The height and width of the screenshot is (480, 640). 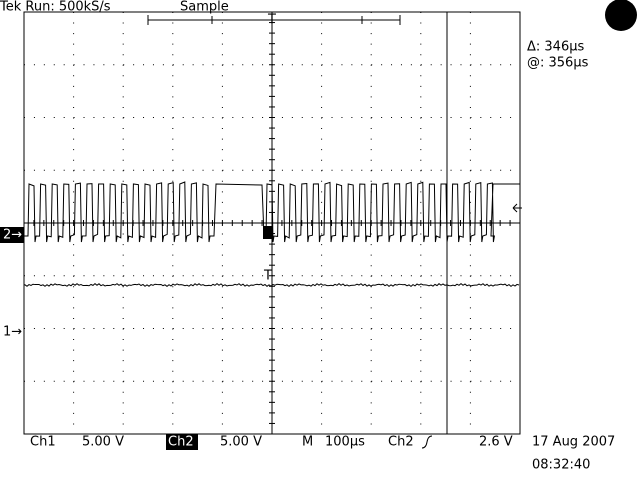 I want to click on ch1-trace, so click(x=271, y=285).